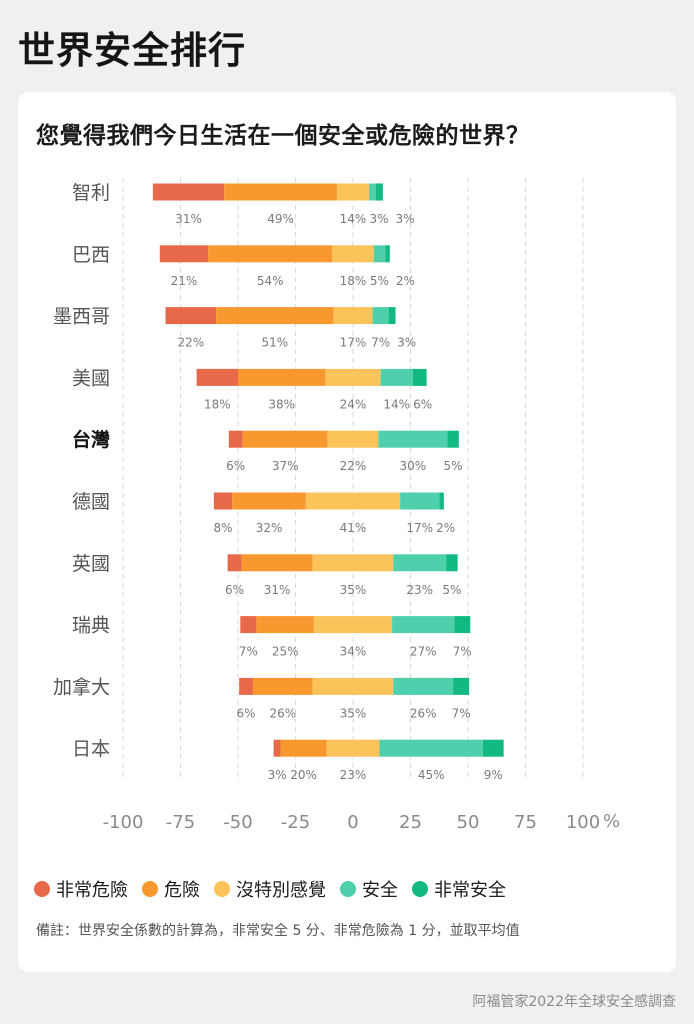 This screenshot has height=1024, width=694. I want to click on data-label: 31%, so click(277, 590).